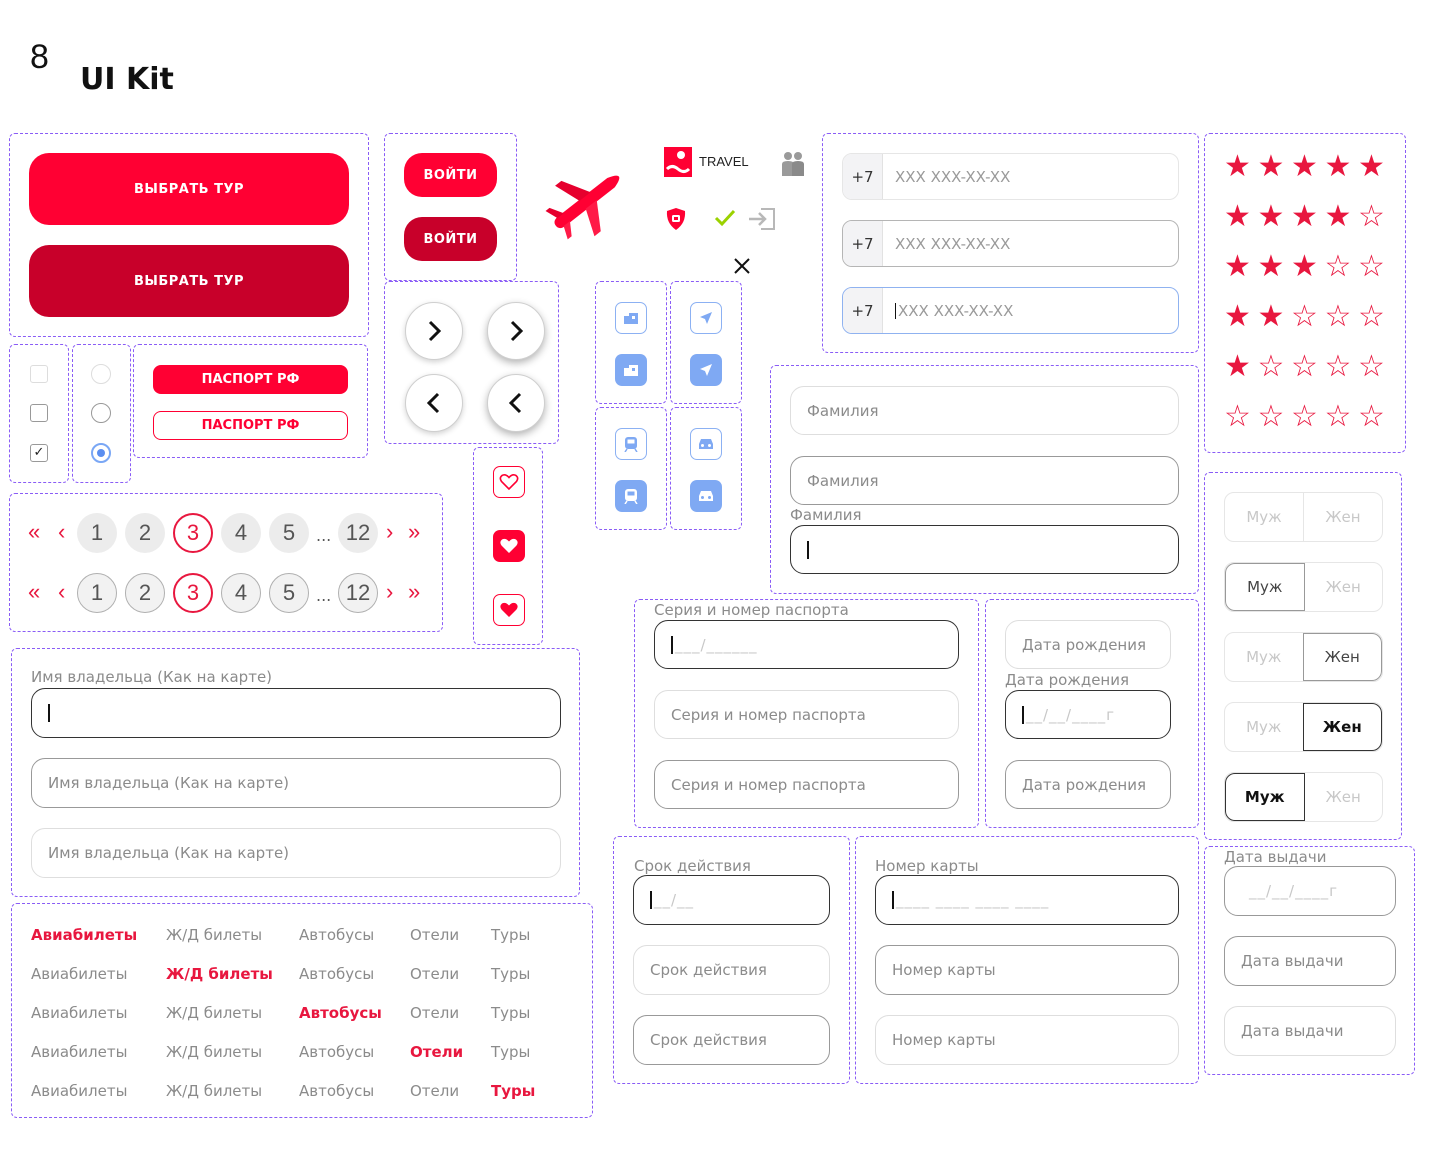 The height and width of the screenshot is (1159, 1440). What do you see at coordinates (414, 531) in the screenshot?
I see `pagination-last: »` at bounding box center [414, 531].